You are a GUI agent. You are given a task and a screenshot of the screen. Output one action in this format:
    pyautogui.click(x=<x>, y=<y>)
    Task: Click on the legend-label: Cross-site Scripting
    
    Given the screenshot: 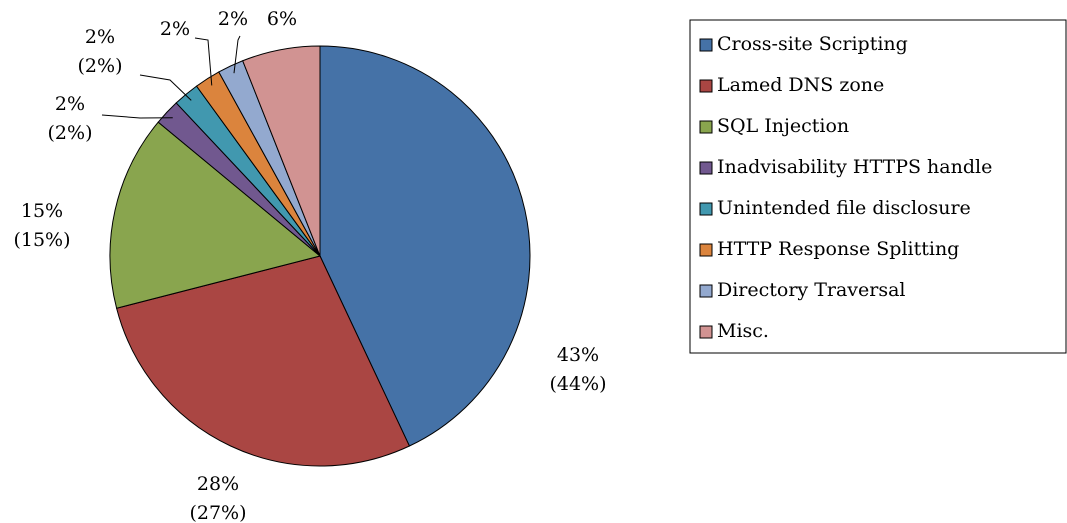 What is the action you would take?
    pyautogui.click(x=812, y=44)
    